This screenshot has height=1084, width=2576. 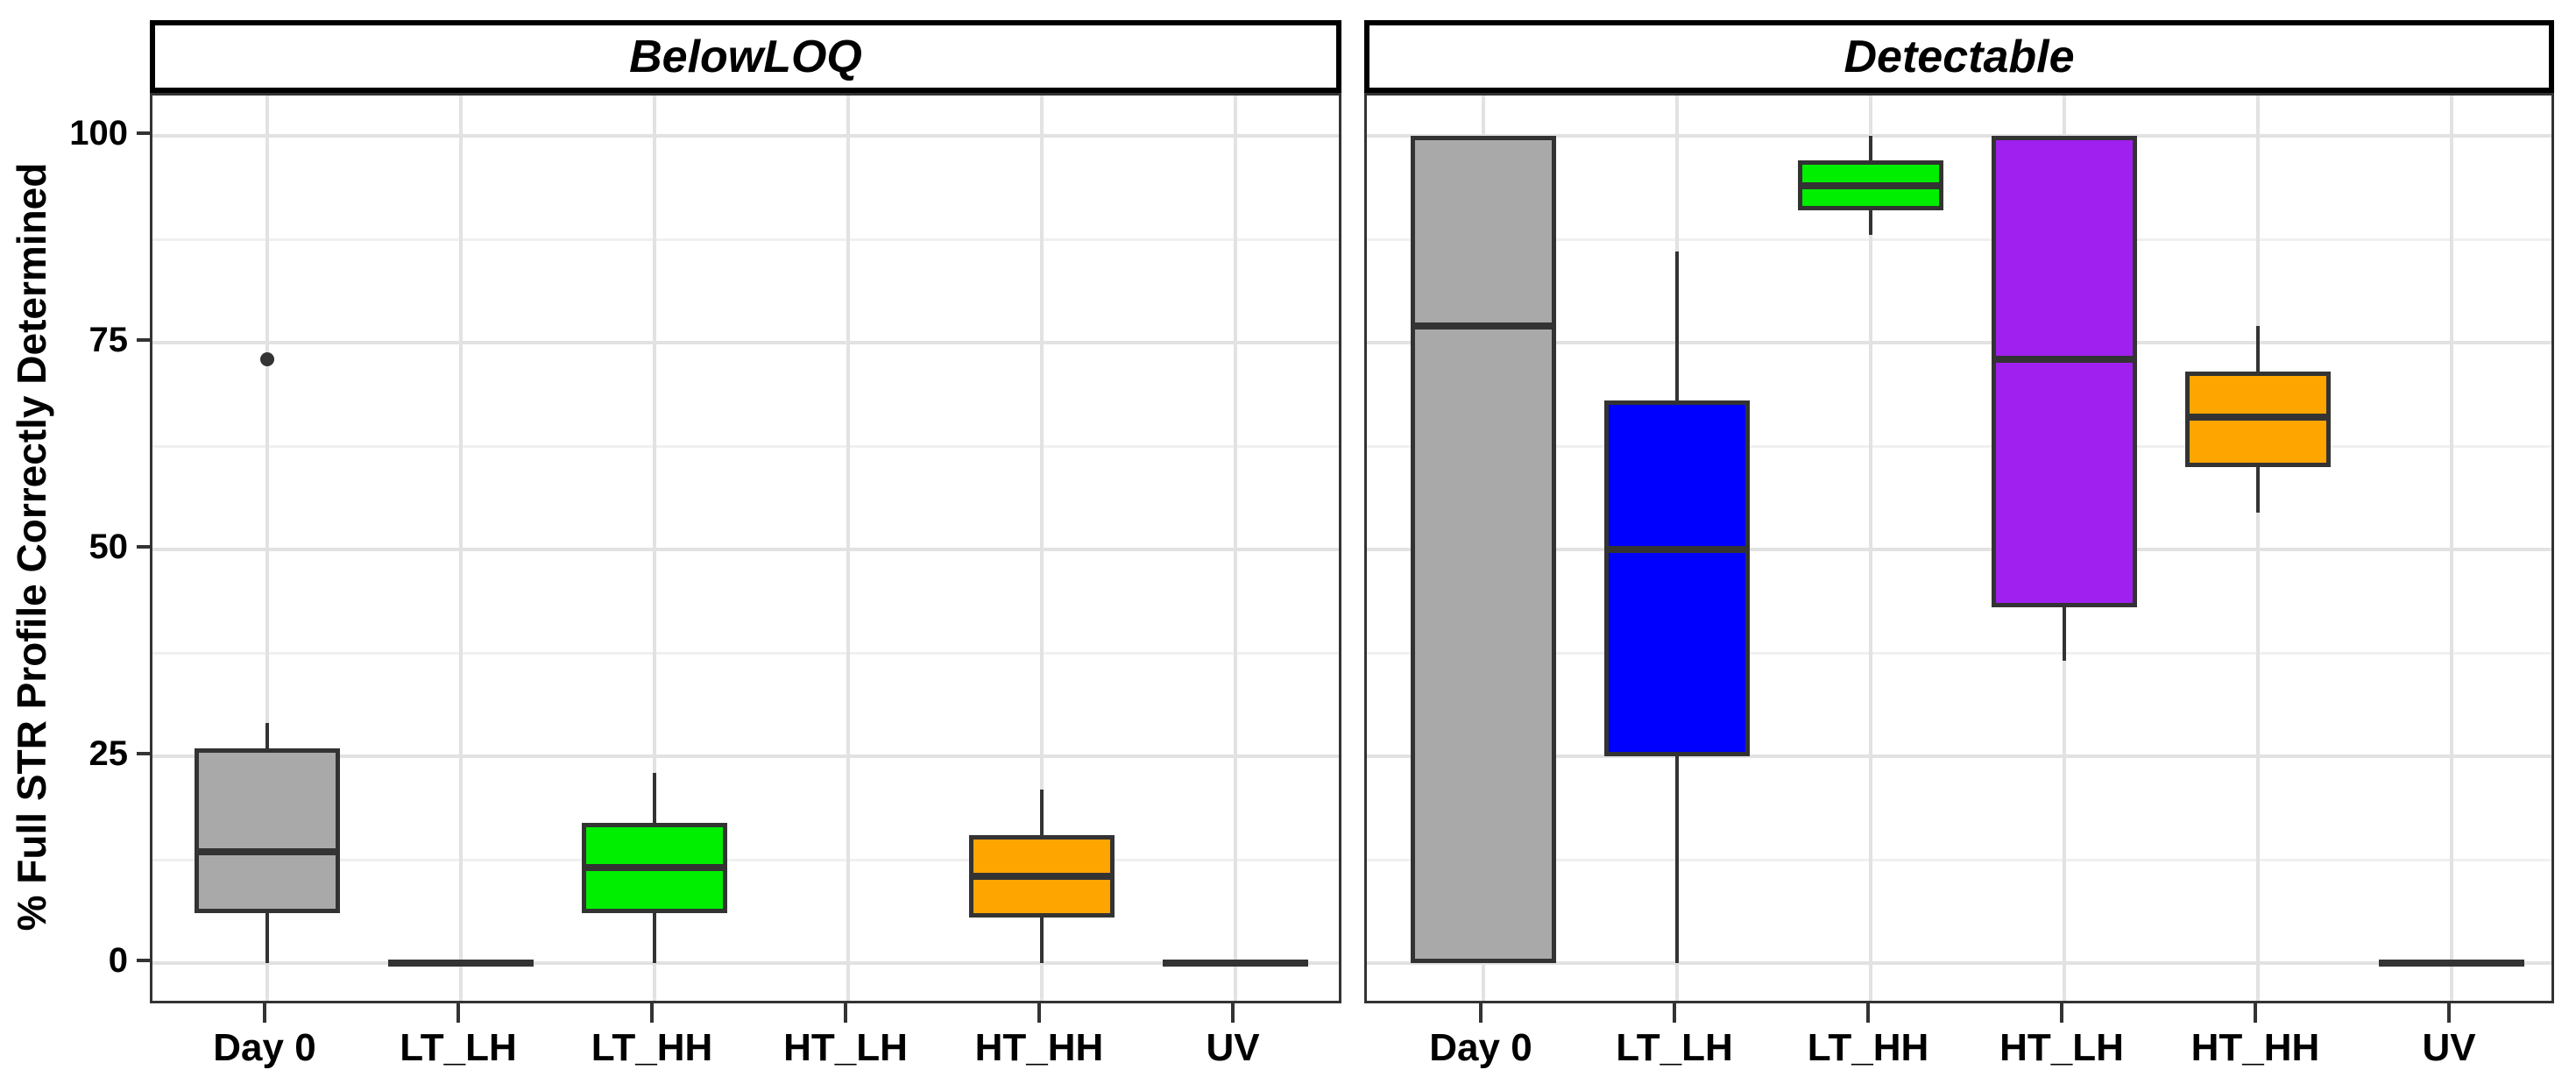 I want to click on y-tick-label: 50, so click(x=108, y=547).